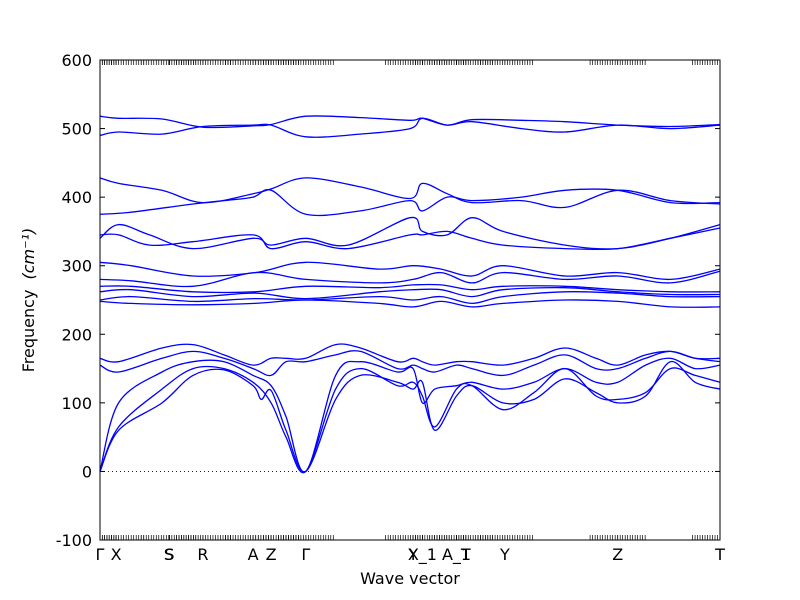  Describe the element at coordinates (28, 331) in the screenshot. I see `y-axis-label-text: Frequency` at that location.